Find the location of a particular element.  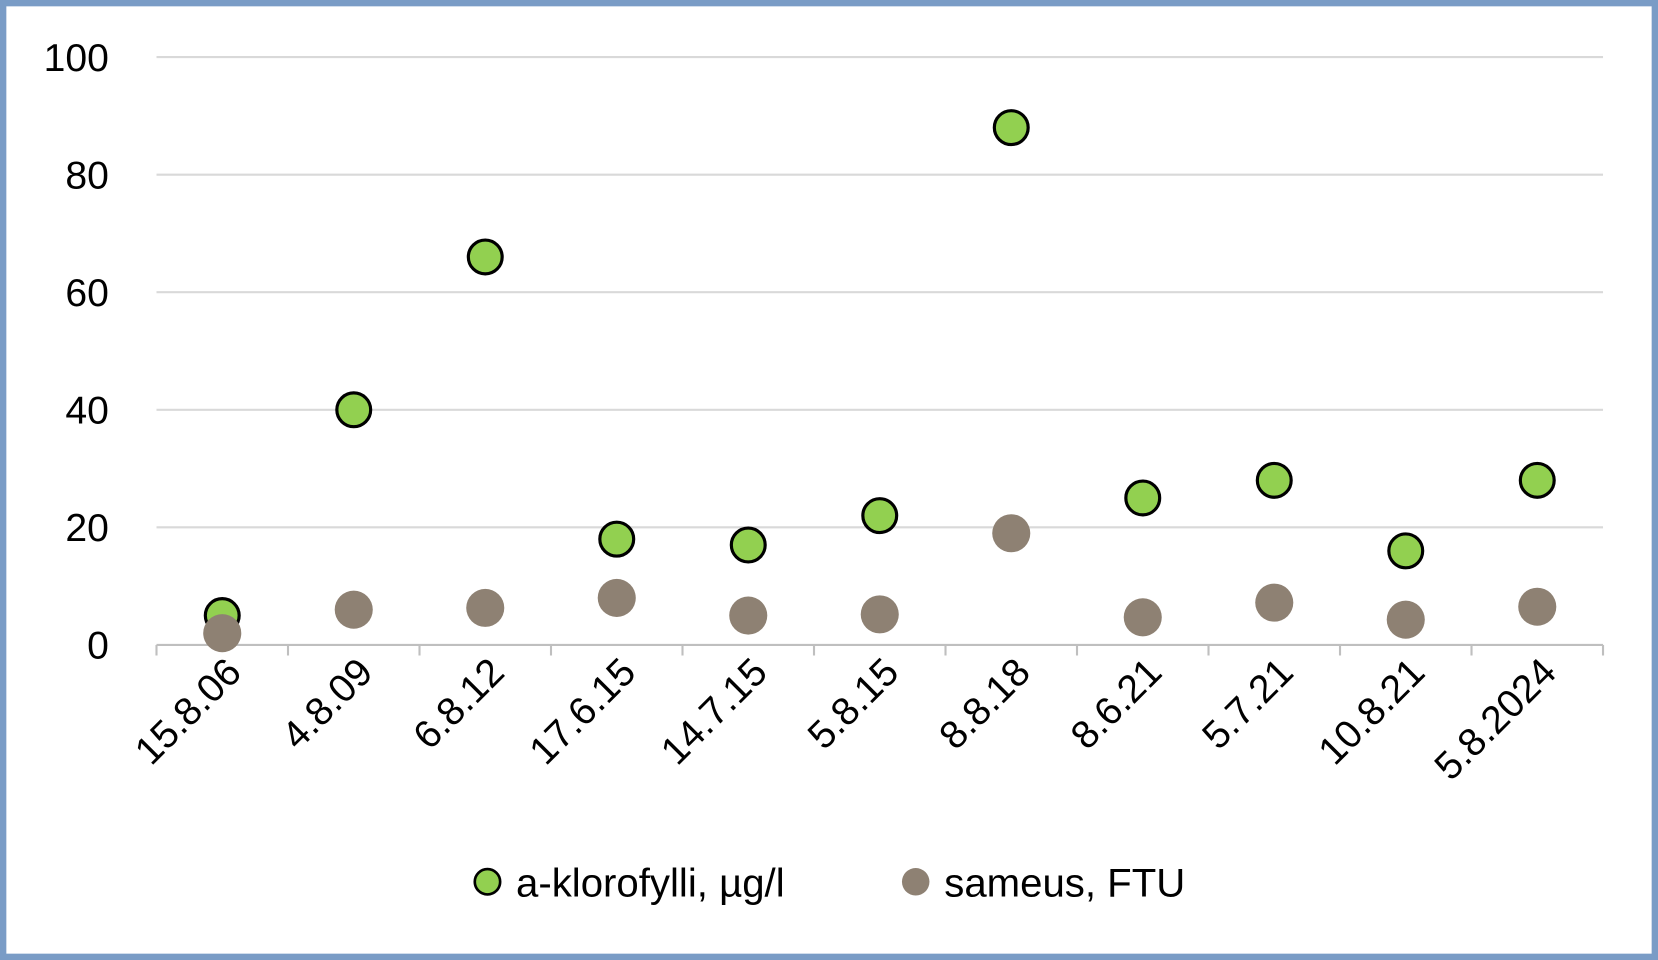

y-tick-label: 20 is located at coordinates (87, 528).